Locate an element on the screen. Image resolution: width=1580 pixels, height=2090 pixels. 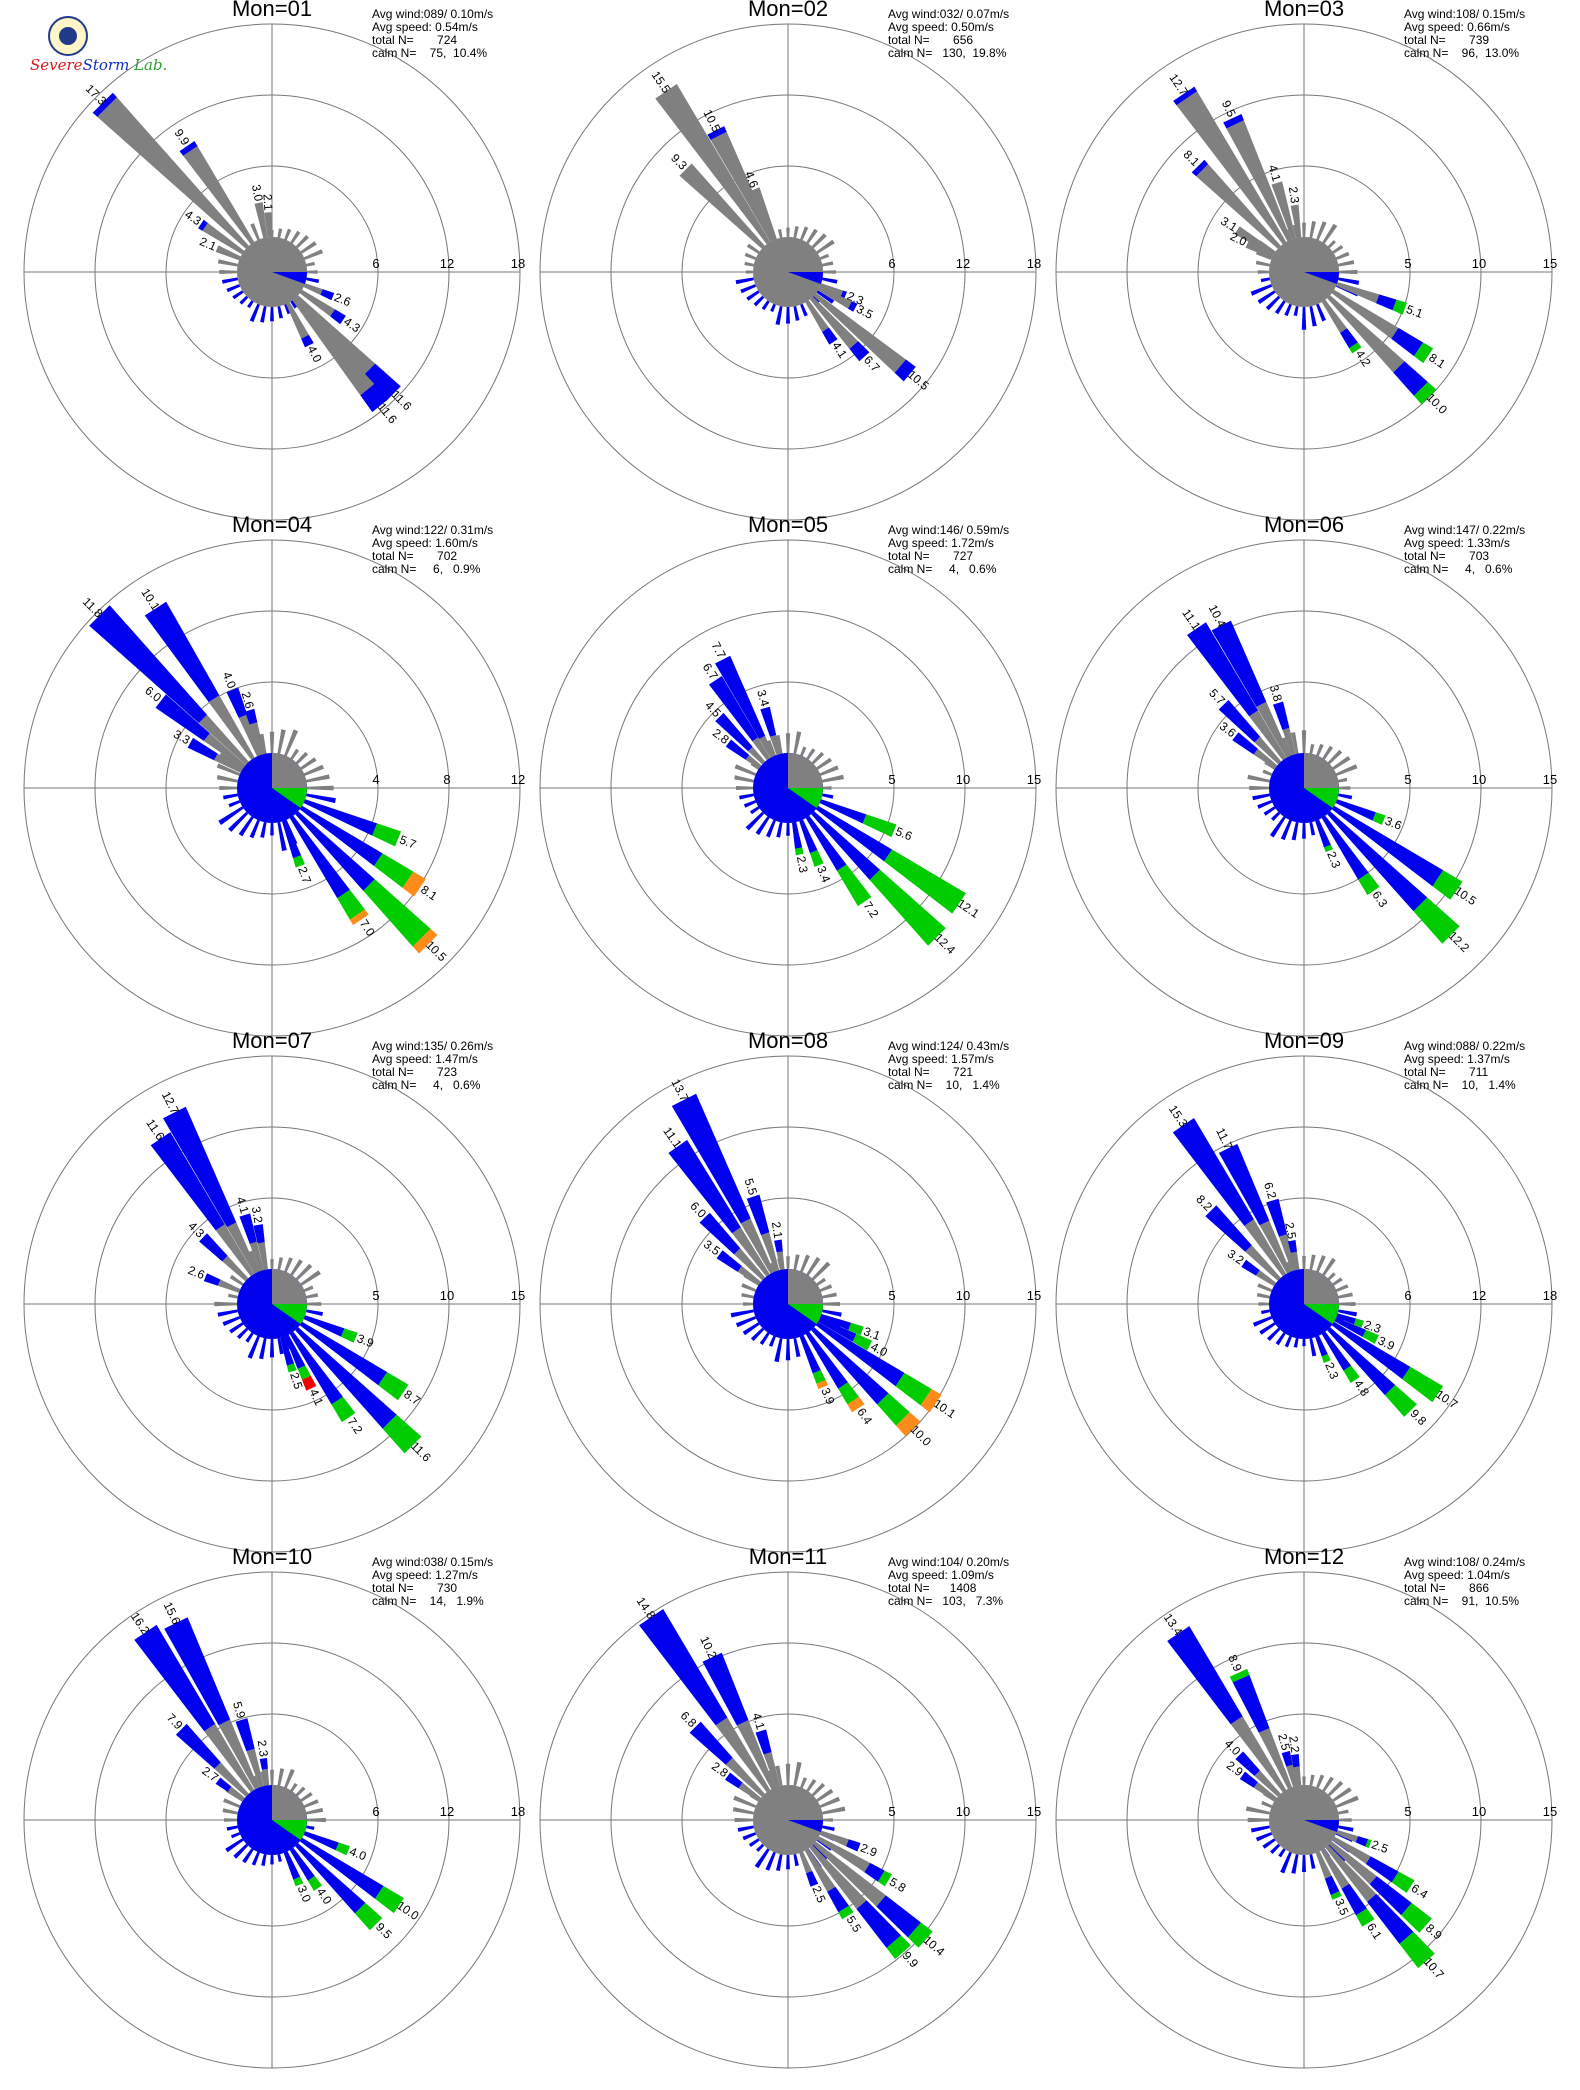
stat-avg-speed: Avg speed: 1.57m/s is located at coordinates (941, 1059).